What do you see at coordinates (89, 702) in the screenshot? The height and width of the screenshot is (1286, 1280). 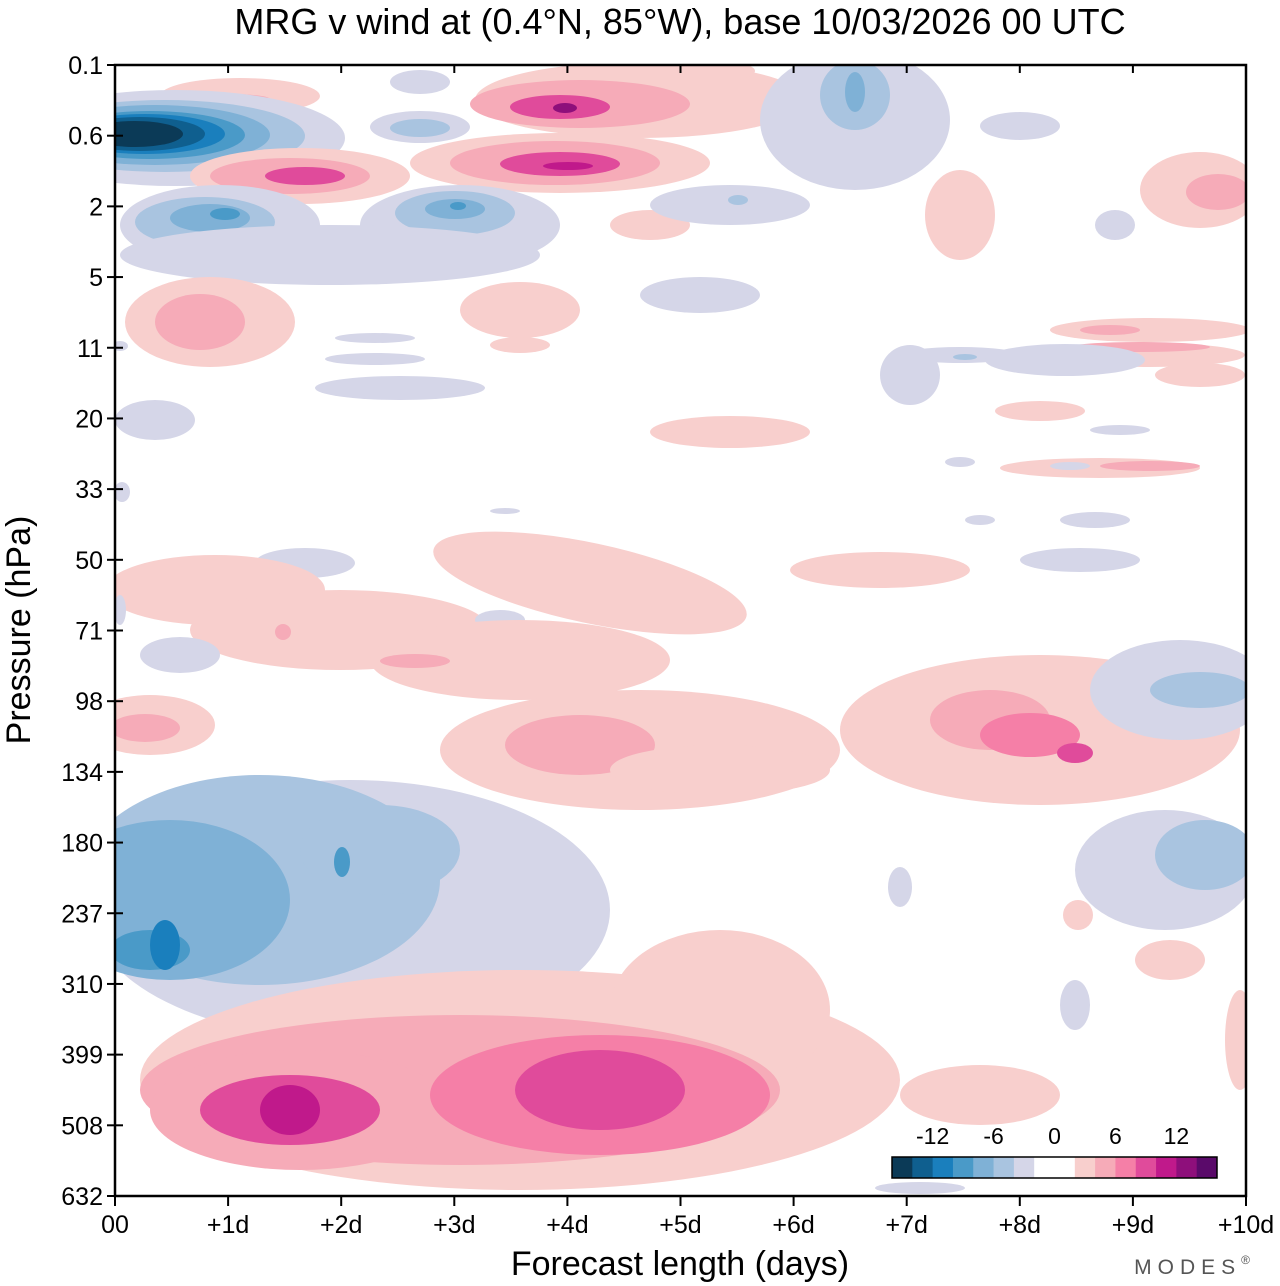 I see `y-tick-label: 98` at bounding box center [89, 702].